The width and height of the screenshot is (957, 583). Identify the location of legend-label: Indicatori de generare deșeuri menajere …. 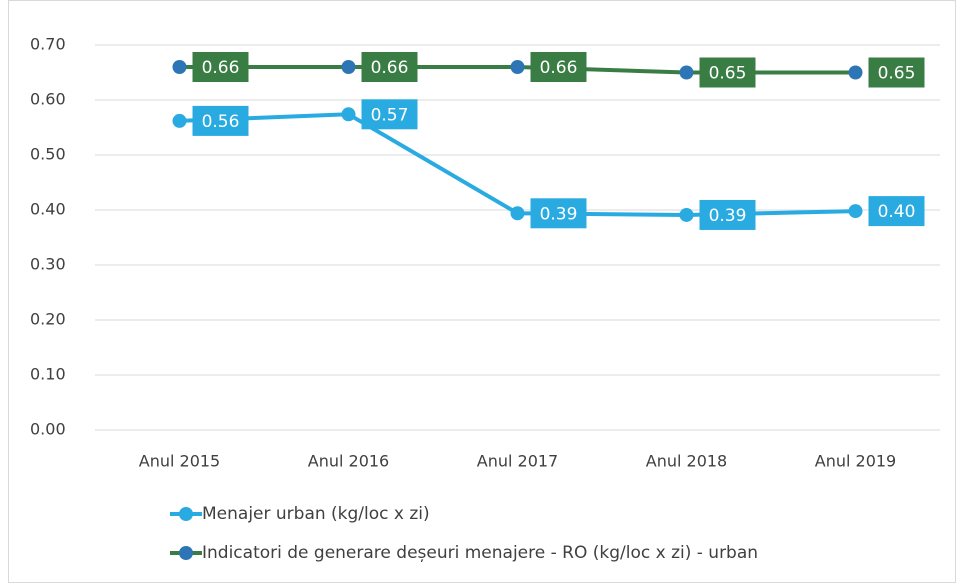
(480, 553).